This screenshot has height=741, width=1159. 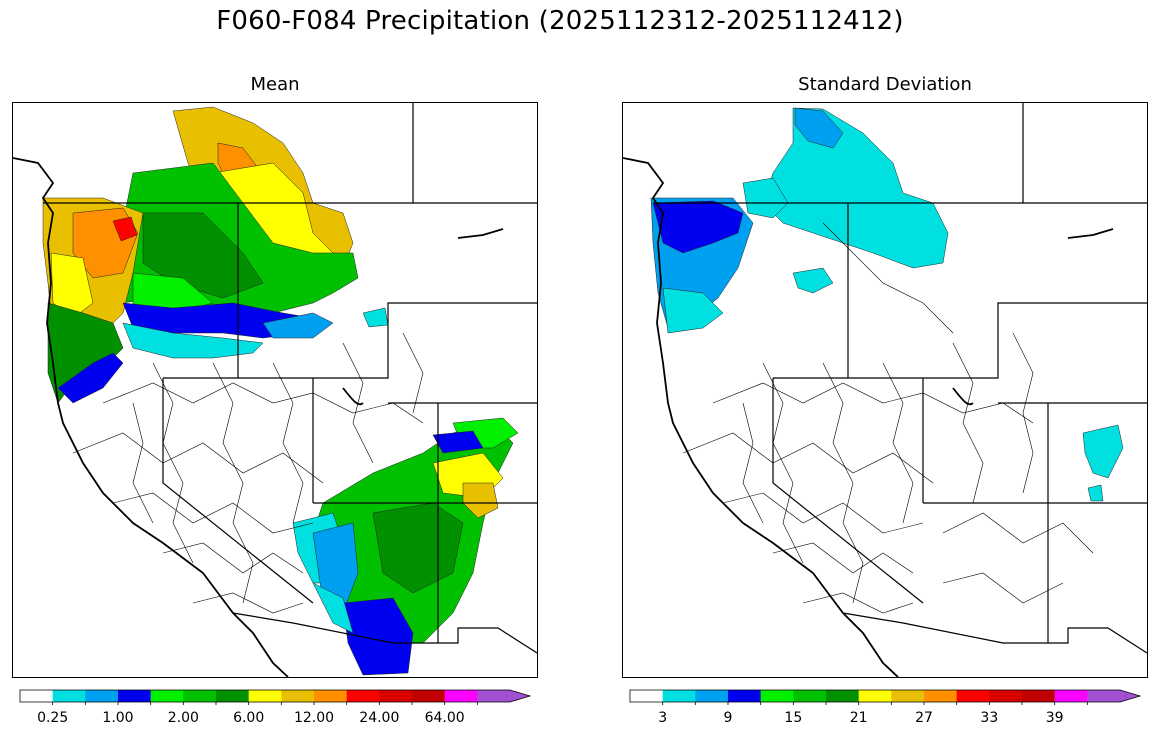 What do you see at coordinates (118, 718) in the screenshot?
I see `mean-colorbar-tick-label: 1.00` at bounding box center [118, 718].